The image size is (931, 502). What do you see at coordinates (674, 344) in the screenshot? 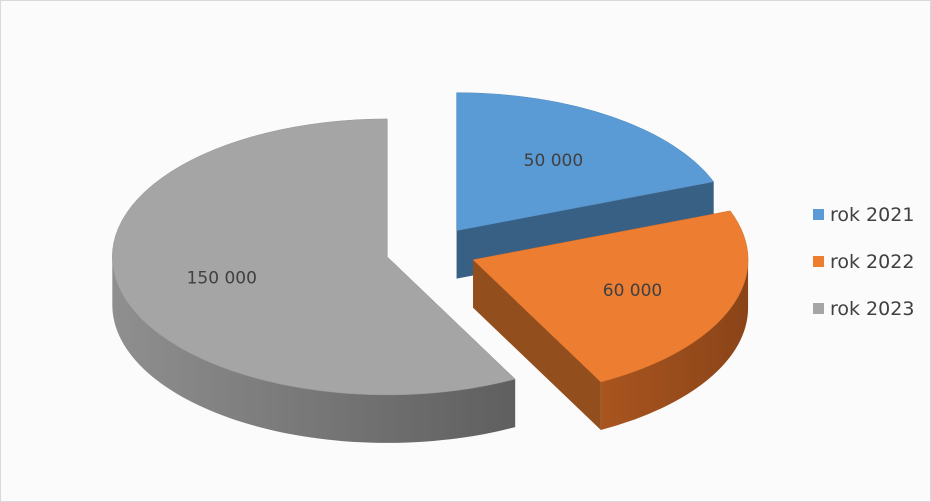
I see `slice-side` at bounding box center [674, 344].